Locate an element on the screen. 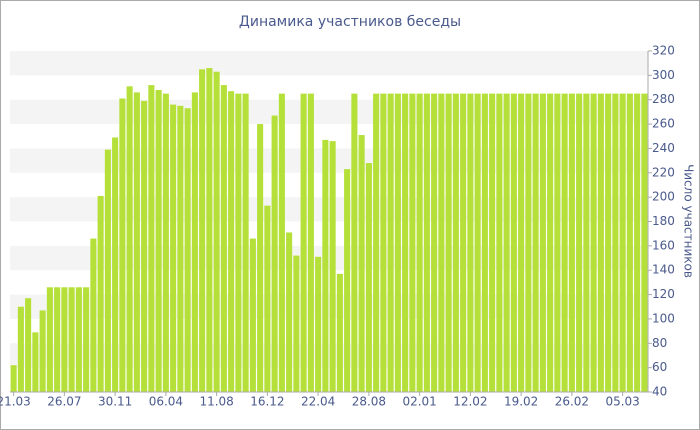 This screenshot has width=700, height=430. x-tick-label: 11.08 is located at coordinates (216, 402).